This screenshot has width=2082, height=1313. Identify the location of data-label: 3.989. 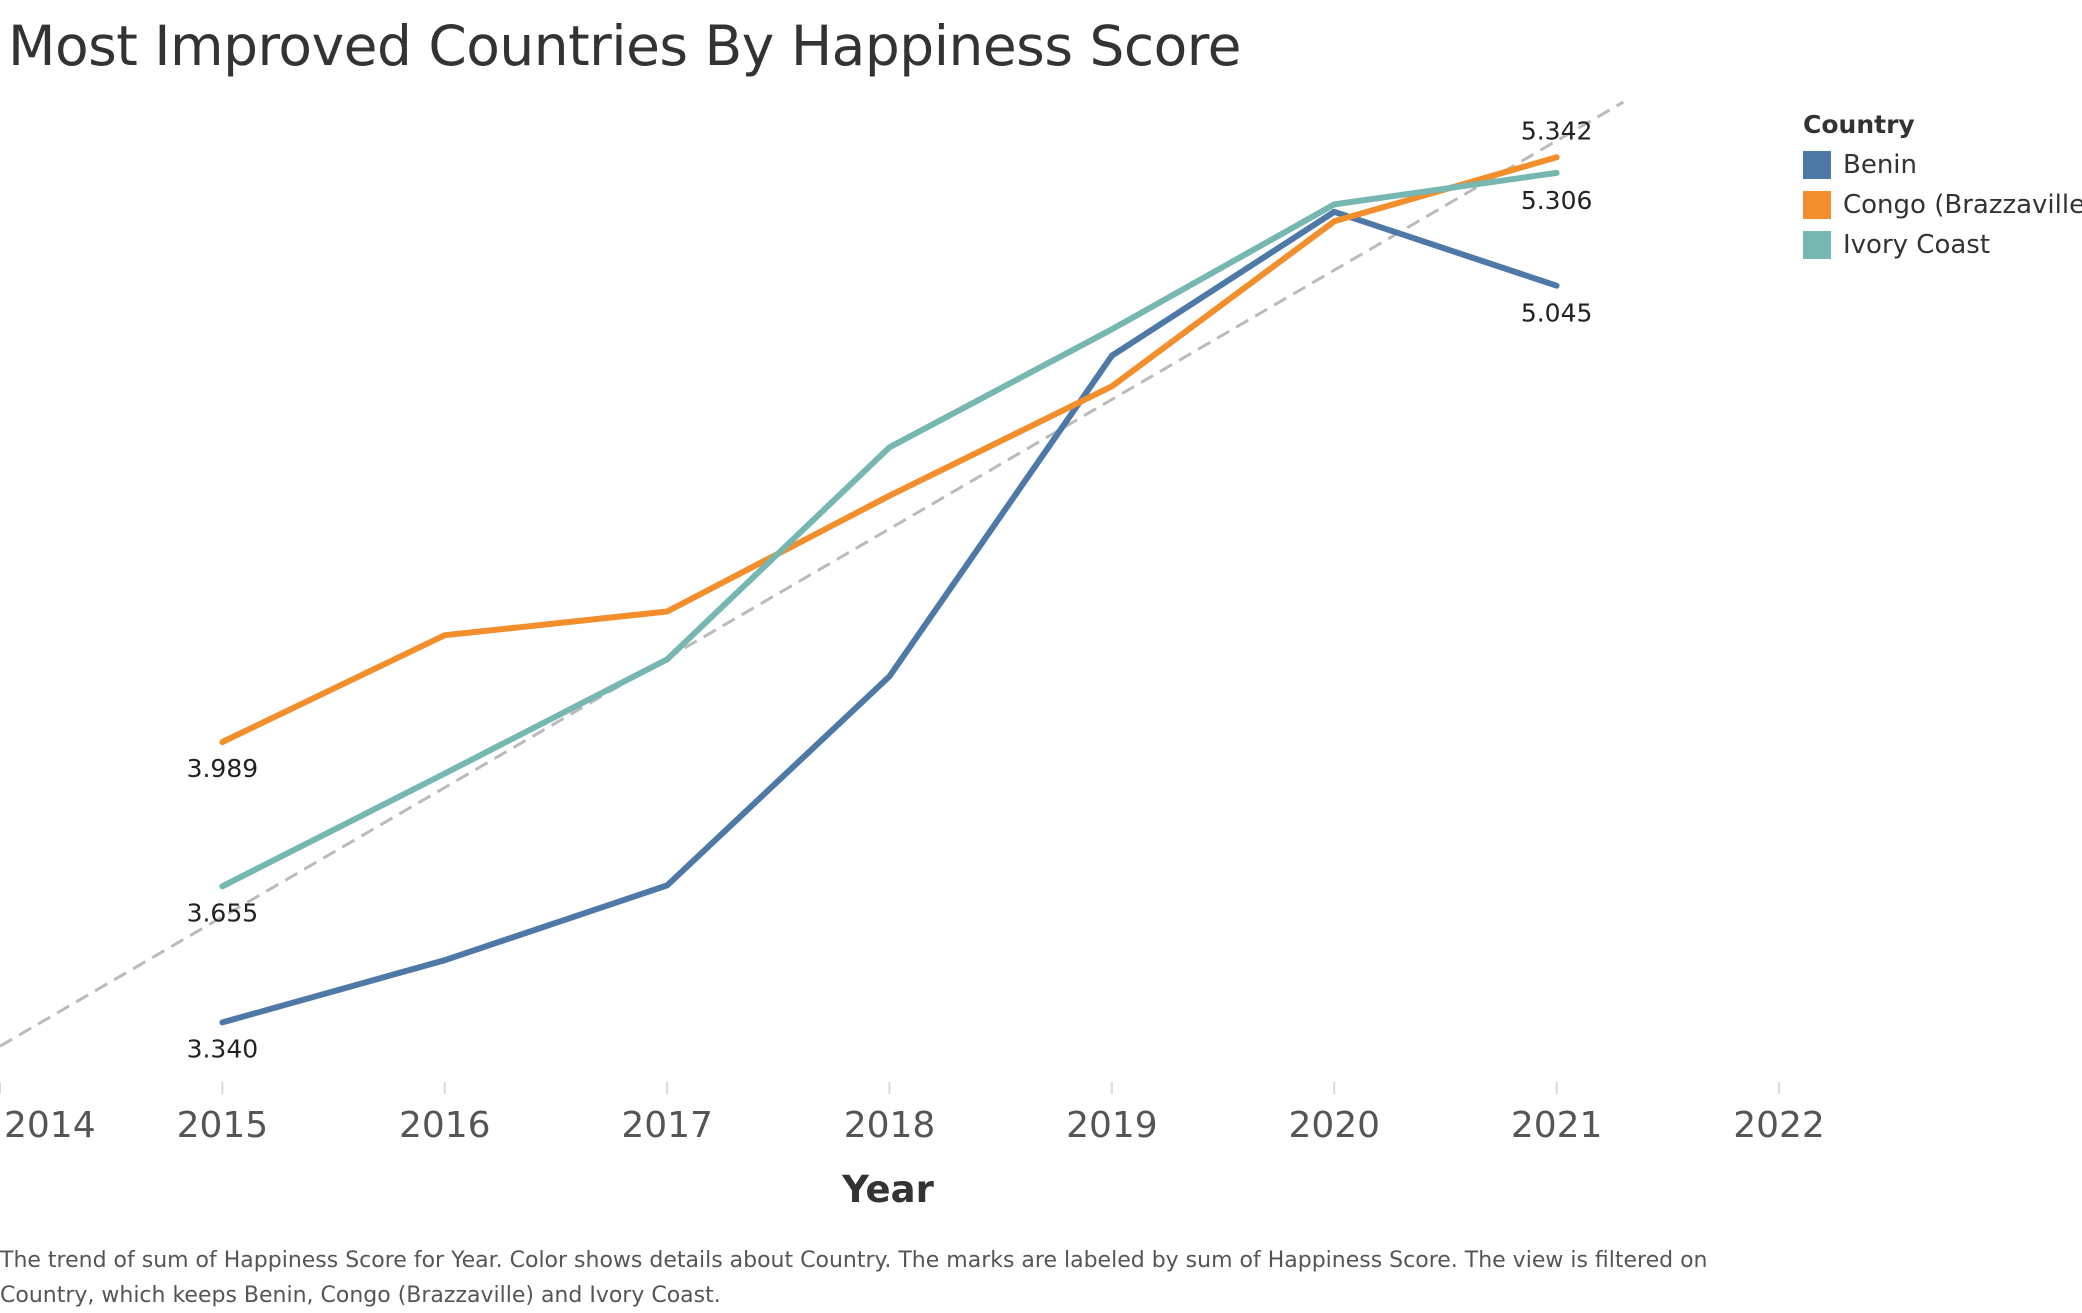
(223, 768).